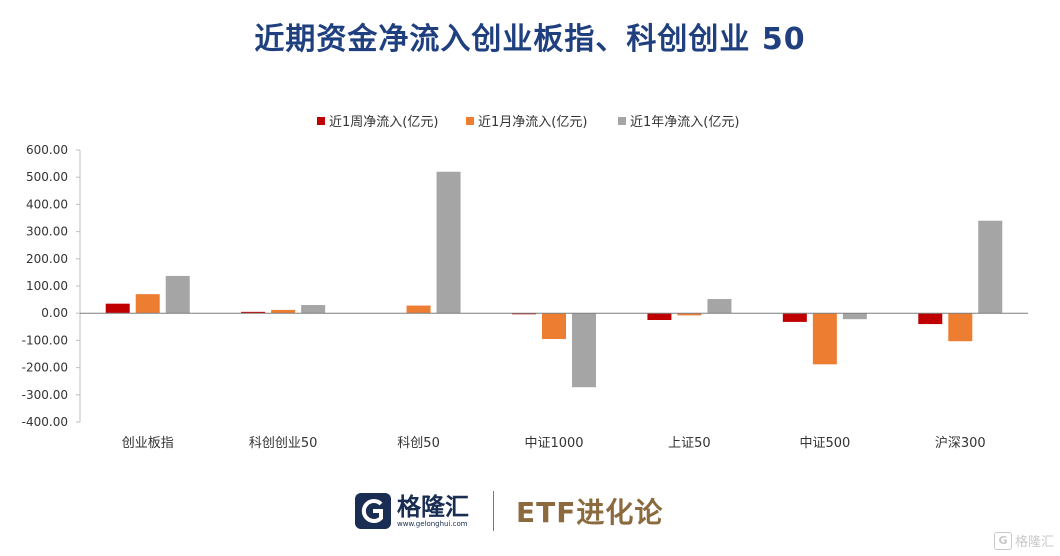 The width and height of the screenshot is (1060, 556). I want to click on y-tick-label: 100.00, so click(47, 286).